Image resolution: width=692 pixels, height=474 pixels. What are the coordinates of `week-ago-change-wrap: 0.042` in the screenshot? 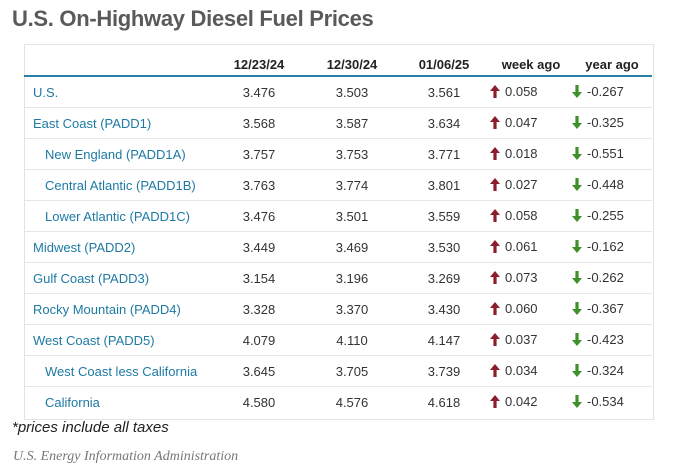 It's located at (514, 401).